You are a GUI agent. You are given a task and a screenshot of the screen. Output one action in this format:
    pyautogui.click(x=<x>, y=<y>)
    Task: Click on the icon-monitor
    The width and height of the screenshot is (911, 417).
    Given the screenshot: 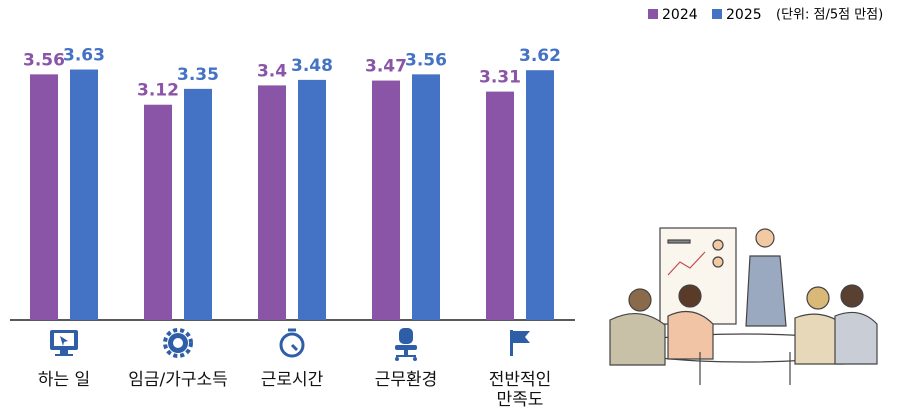 What is the action you would take?
    pyautogui.click(x=64, y=343)
    